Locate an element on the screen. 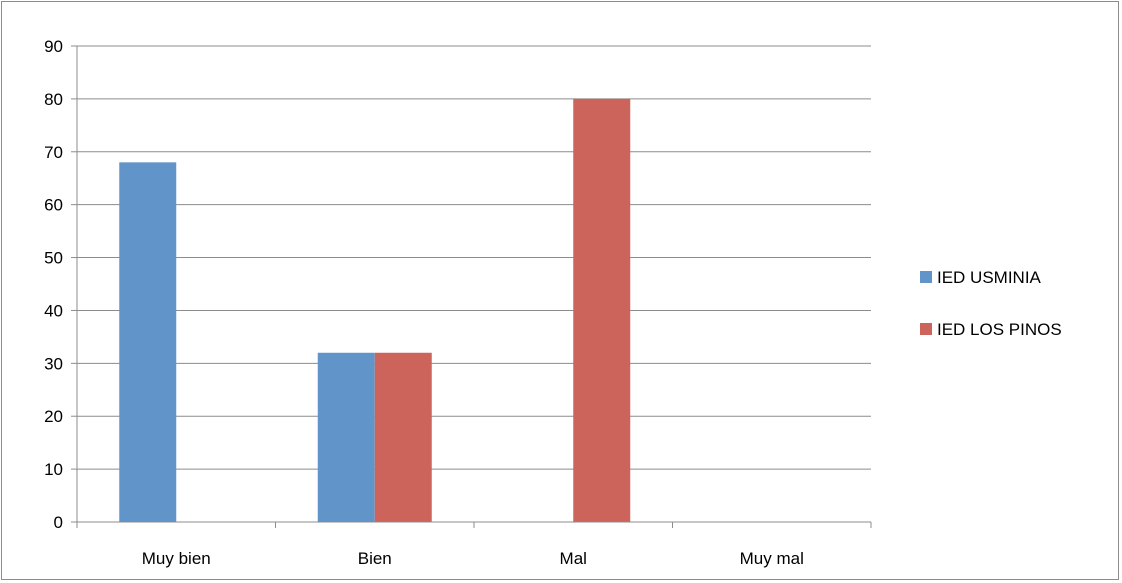 This screenshot has width=1122, height=583. x-tick-labels: Muy bien Bien Mal Muy mal is located at coordinates (473, 558).